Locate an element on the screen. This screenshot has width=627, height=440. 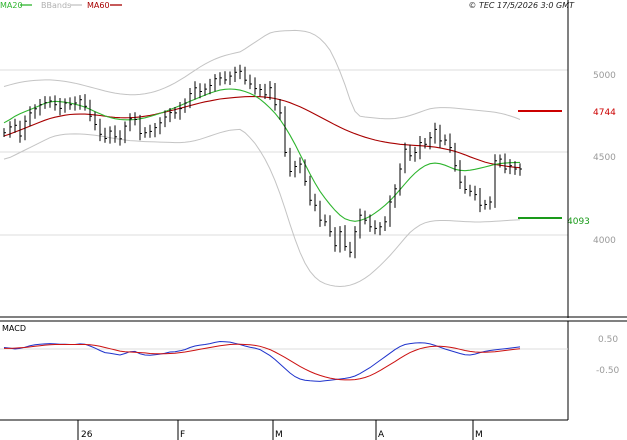
month-label-feb: F is located at coordinates (182, 435).